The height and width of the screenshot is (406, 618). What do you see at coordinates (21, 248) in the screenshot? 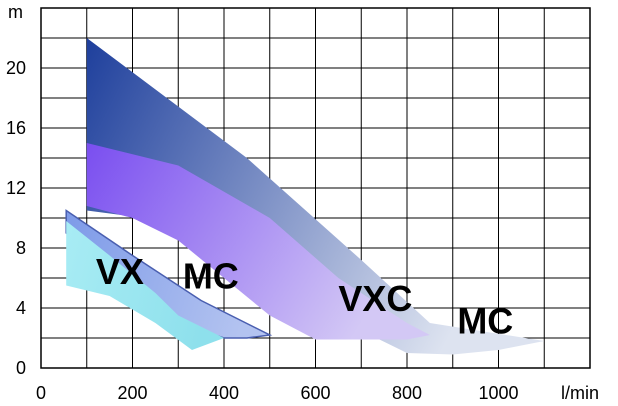
I see `y-tick-label: 8` at bounding box center [21, 248].